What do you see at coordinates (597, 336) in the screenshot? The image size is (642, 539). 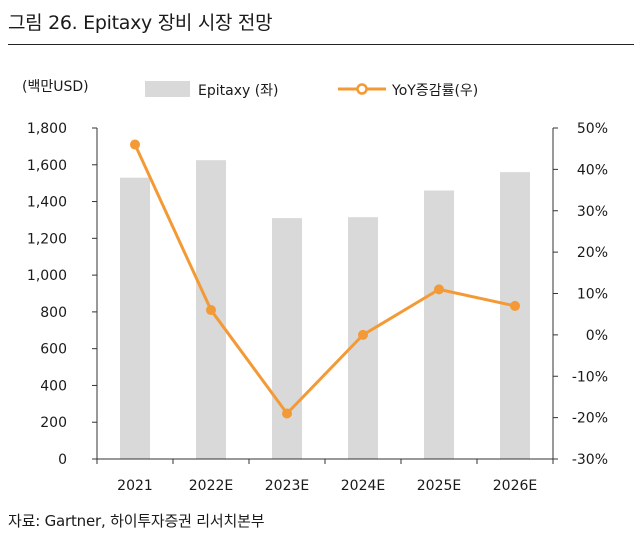 I see `right-tick-label: 0%` at bounding box center [597, 336].